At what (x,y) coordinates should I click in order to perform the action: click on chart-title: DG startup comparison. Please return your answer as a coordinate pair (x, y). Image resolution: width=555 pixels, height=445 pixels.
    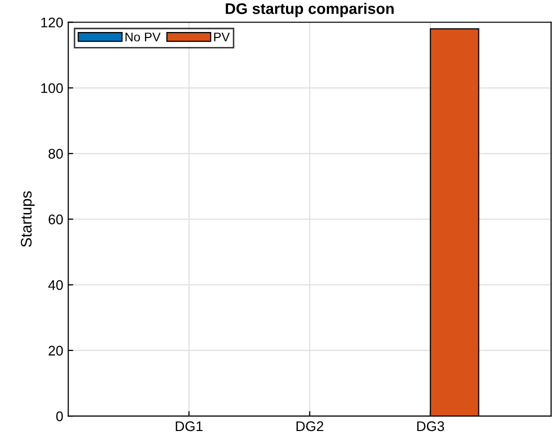
    Looking at the image, I should click on (310, 10).